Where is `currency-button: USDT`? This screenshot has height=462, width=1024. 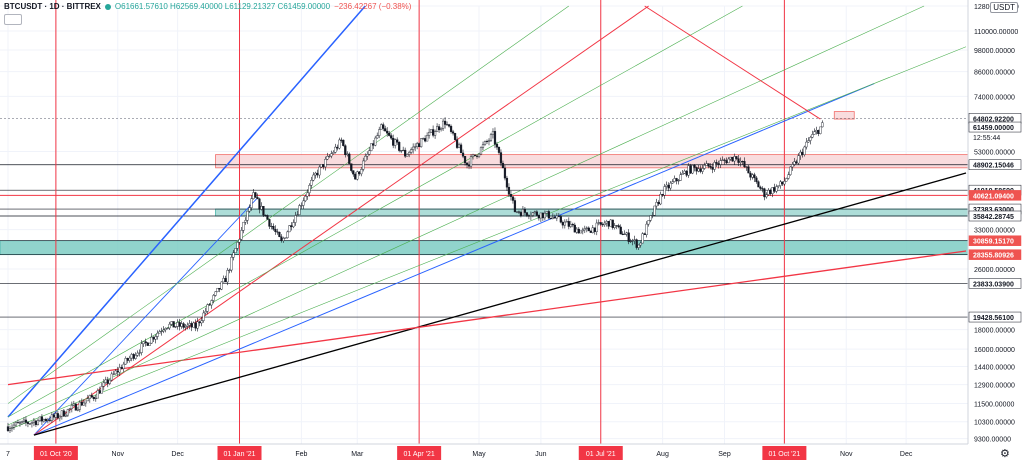 currency-button: USDT is located at coordinates (1004, 7).